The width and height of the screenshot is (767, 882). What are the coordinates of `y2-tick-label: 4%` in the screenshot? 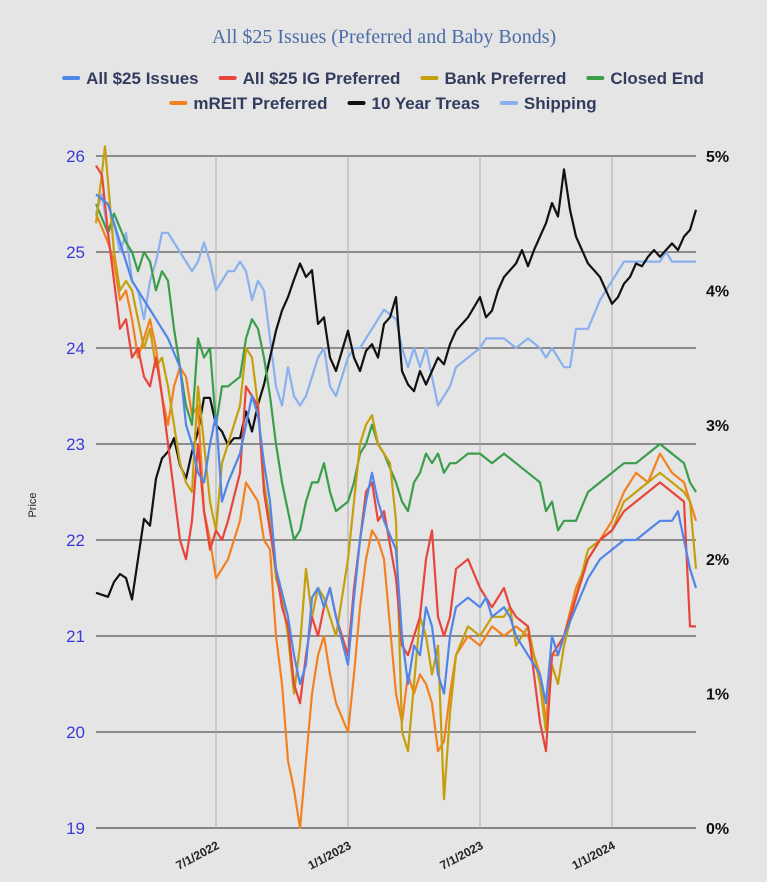 It's located at (717, 291).